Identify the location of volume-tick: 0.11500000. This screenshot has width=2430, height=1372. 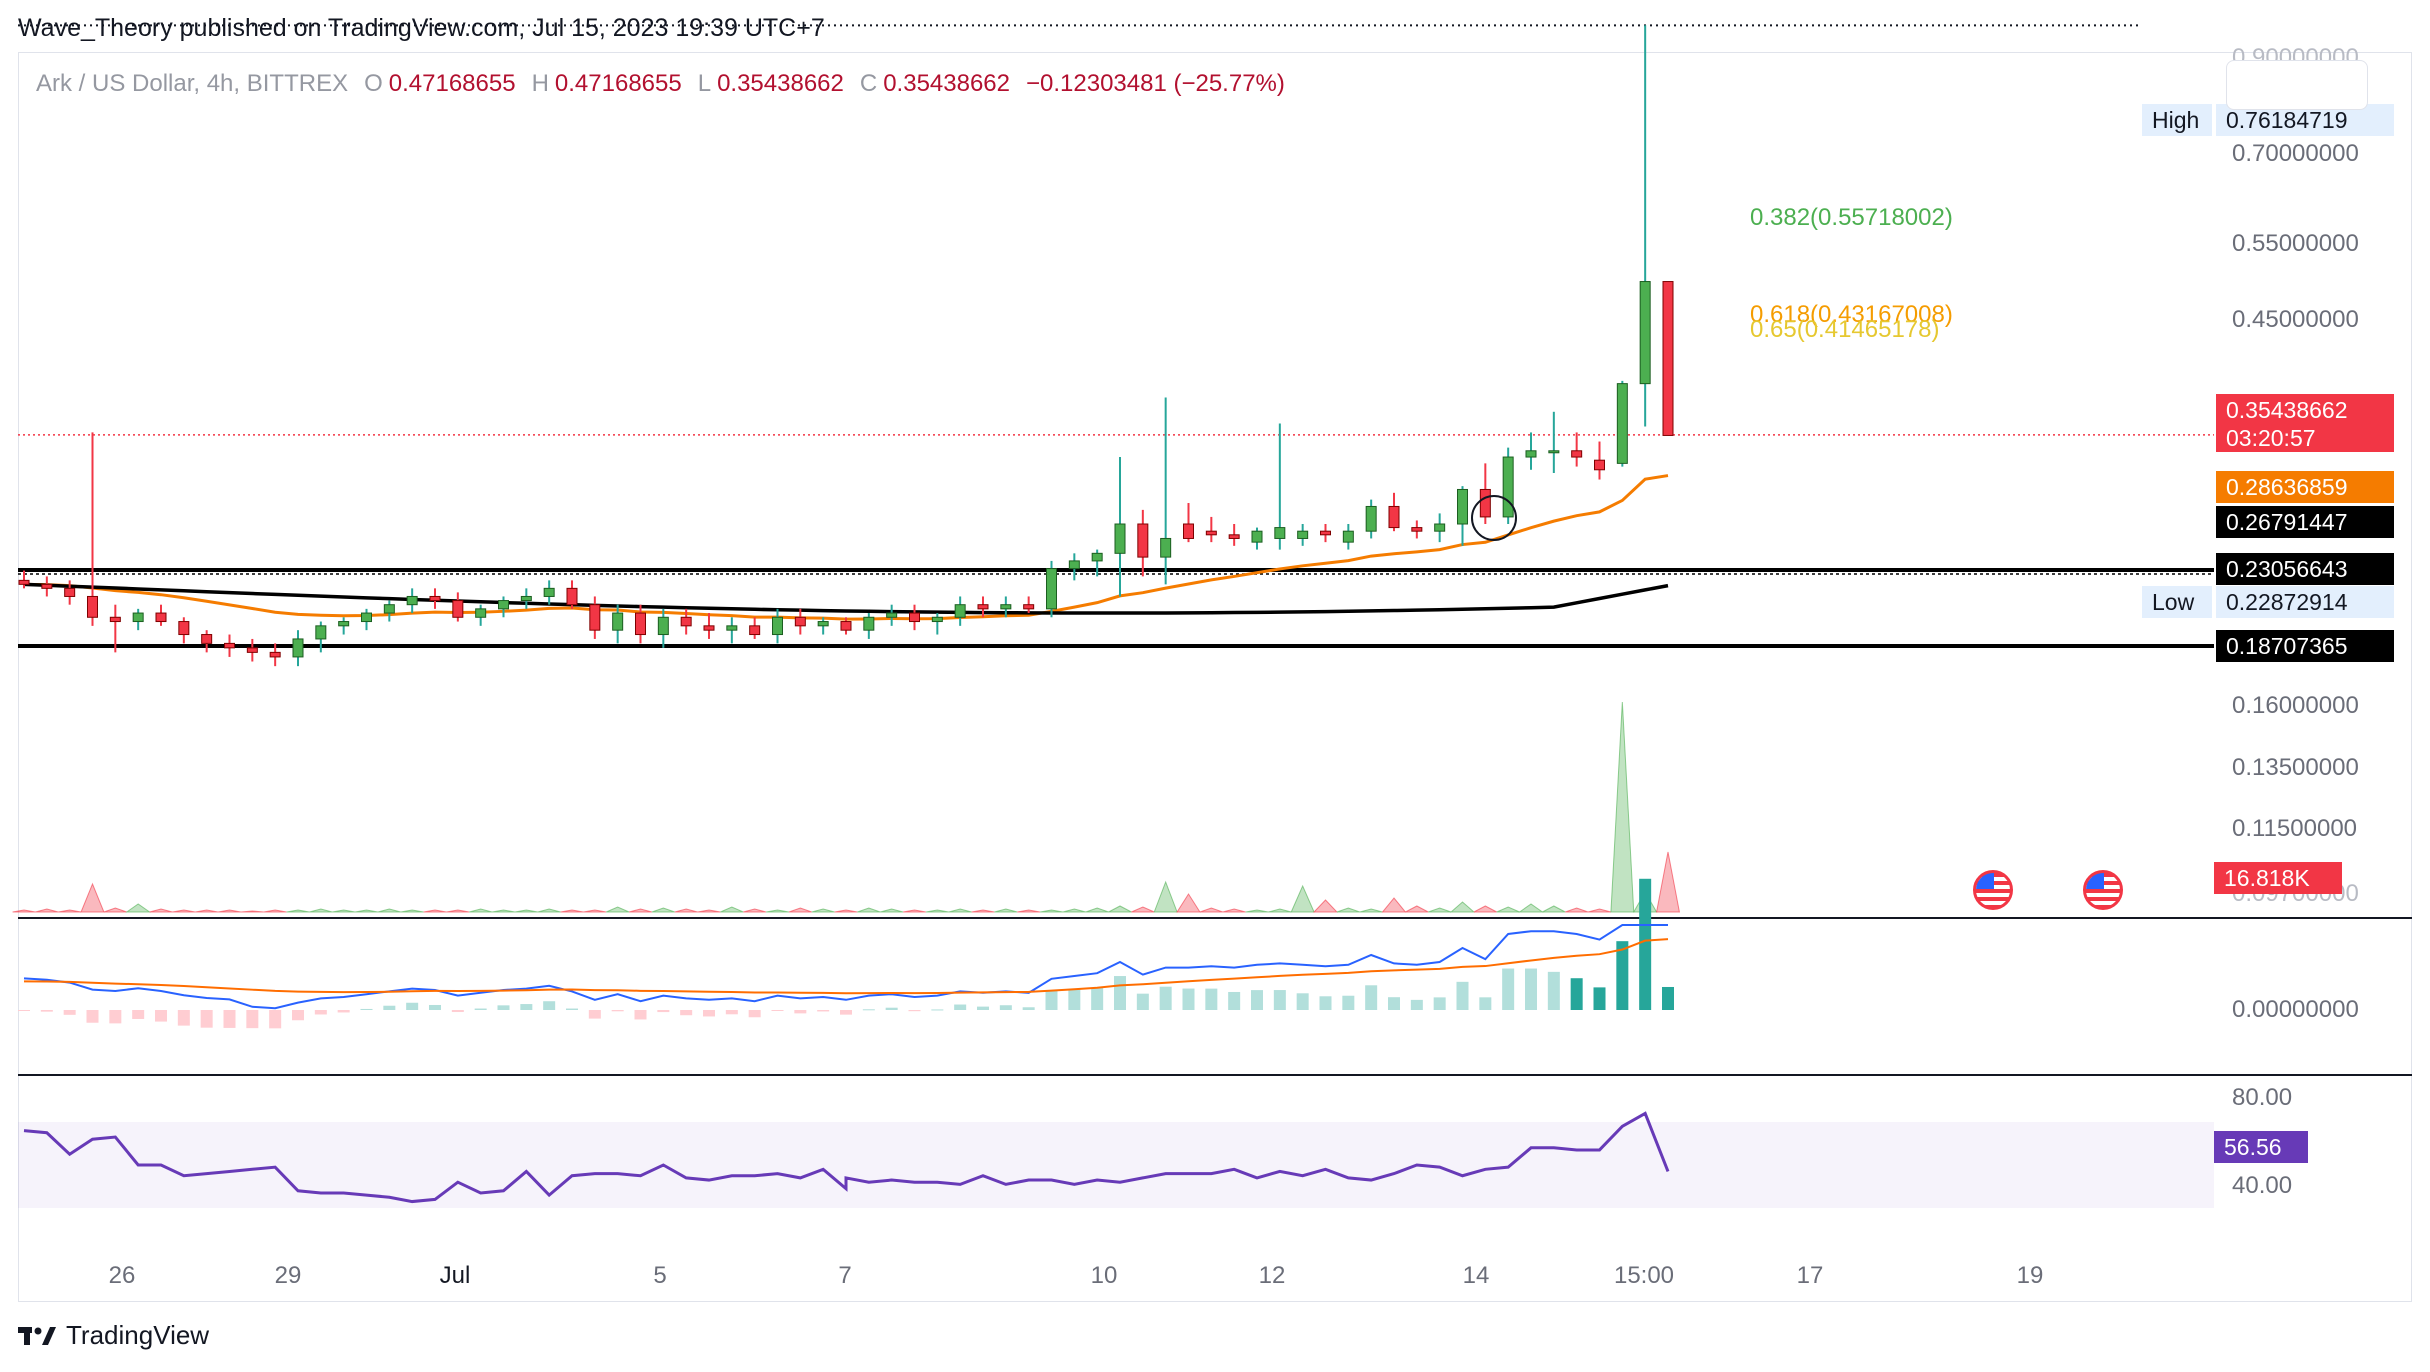
(2295, 828).